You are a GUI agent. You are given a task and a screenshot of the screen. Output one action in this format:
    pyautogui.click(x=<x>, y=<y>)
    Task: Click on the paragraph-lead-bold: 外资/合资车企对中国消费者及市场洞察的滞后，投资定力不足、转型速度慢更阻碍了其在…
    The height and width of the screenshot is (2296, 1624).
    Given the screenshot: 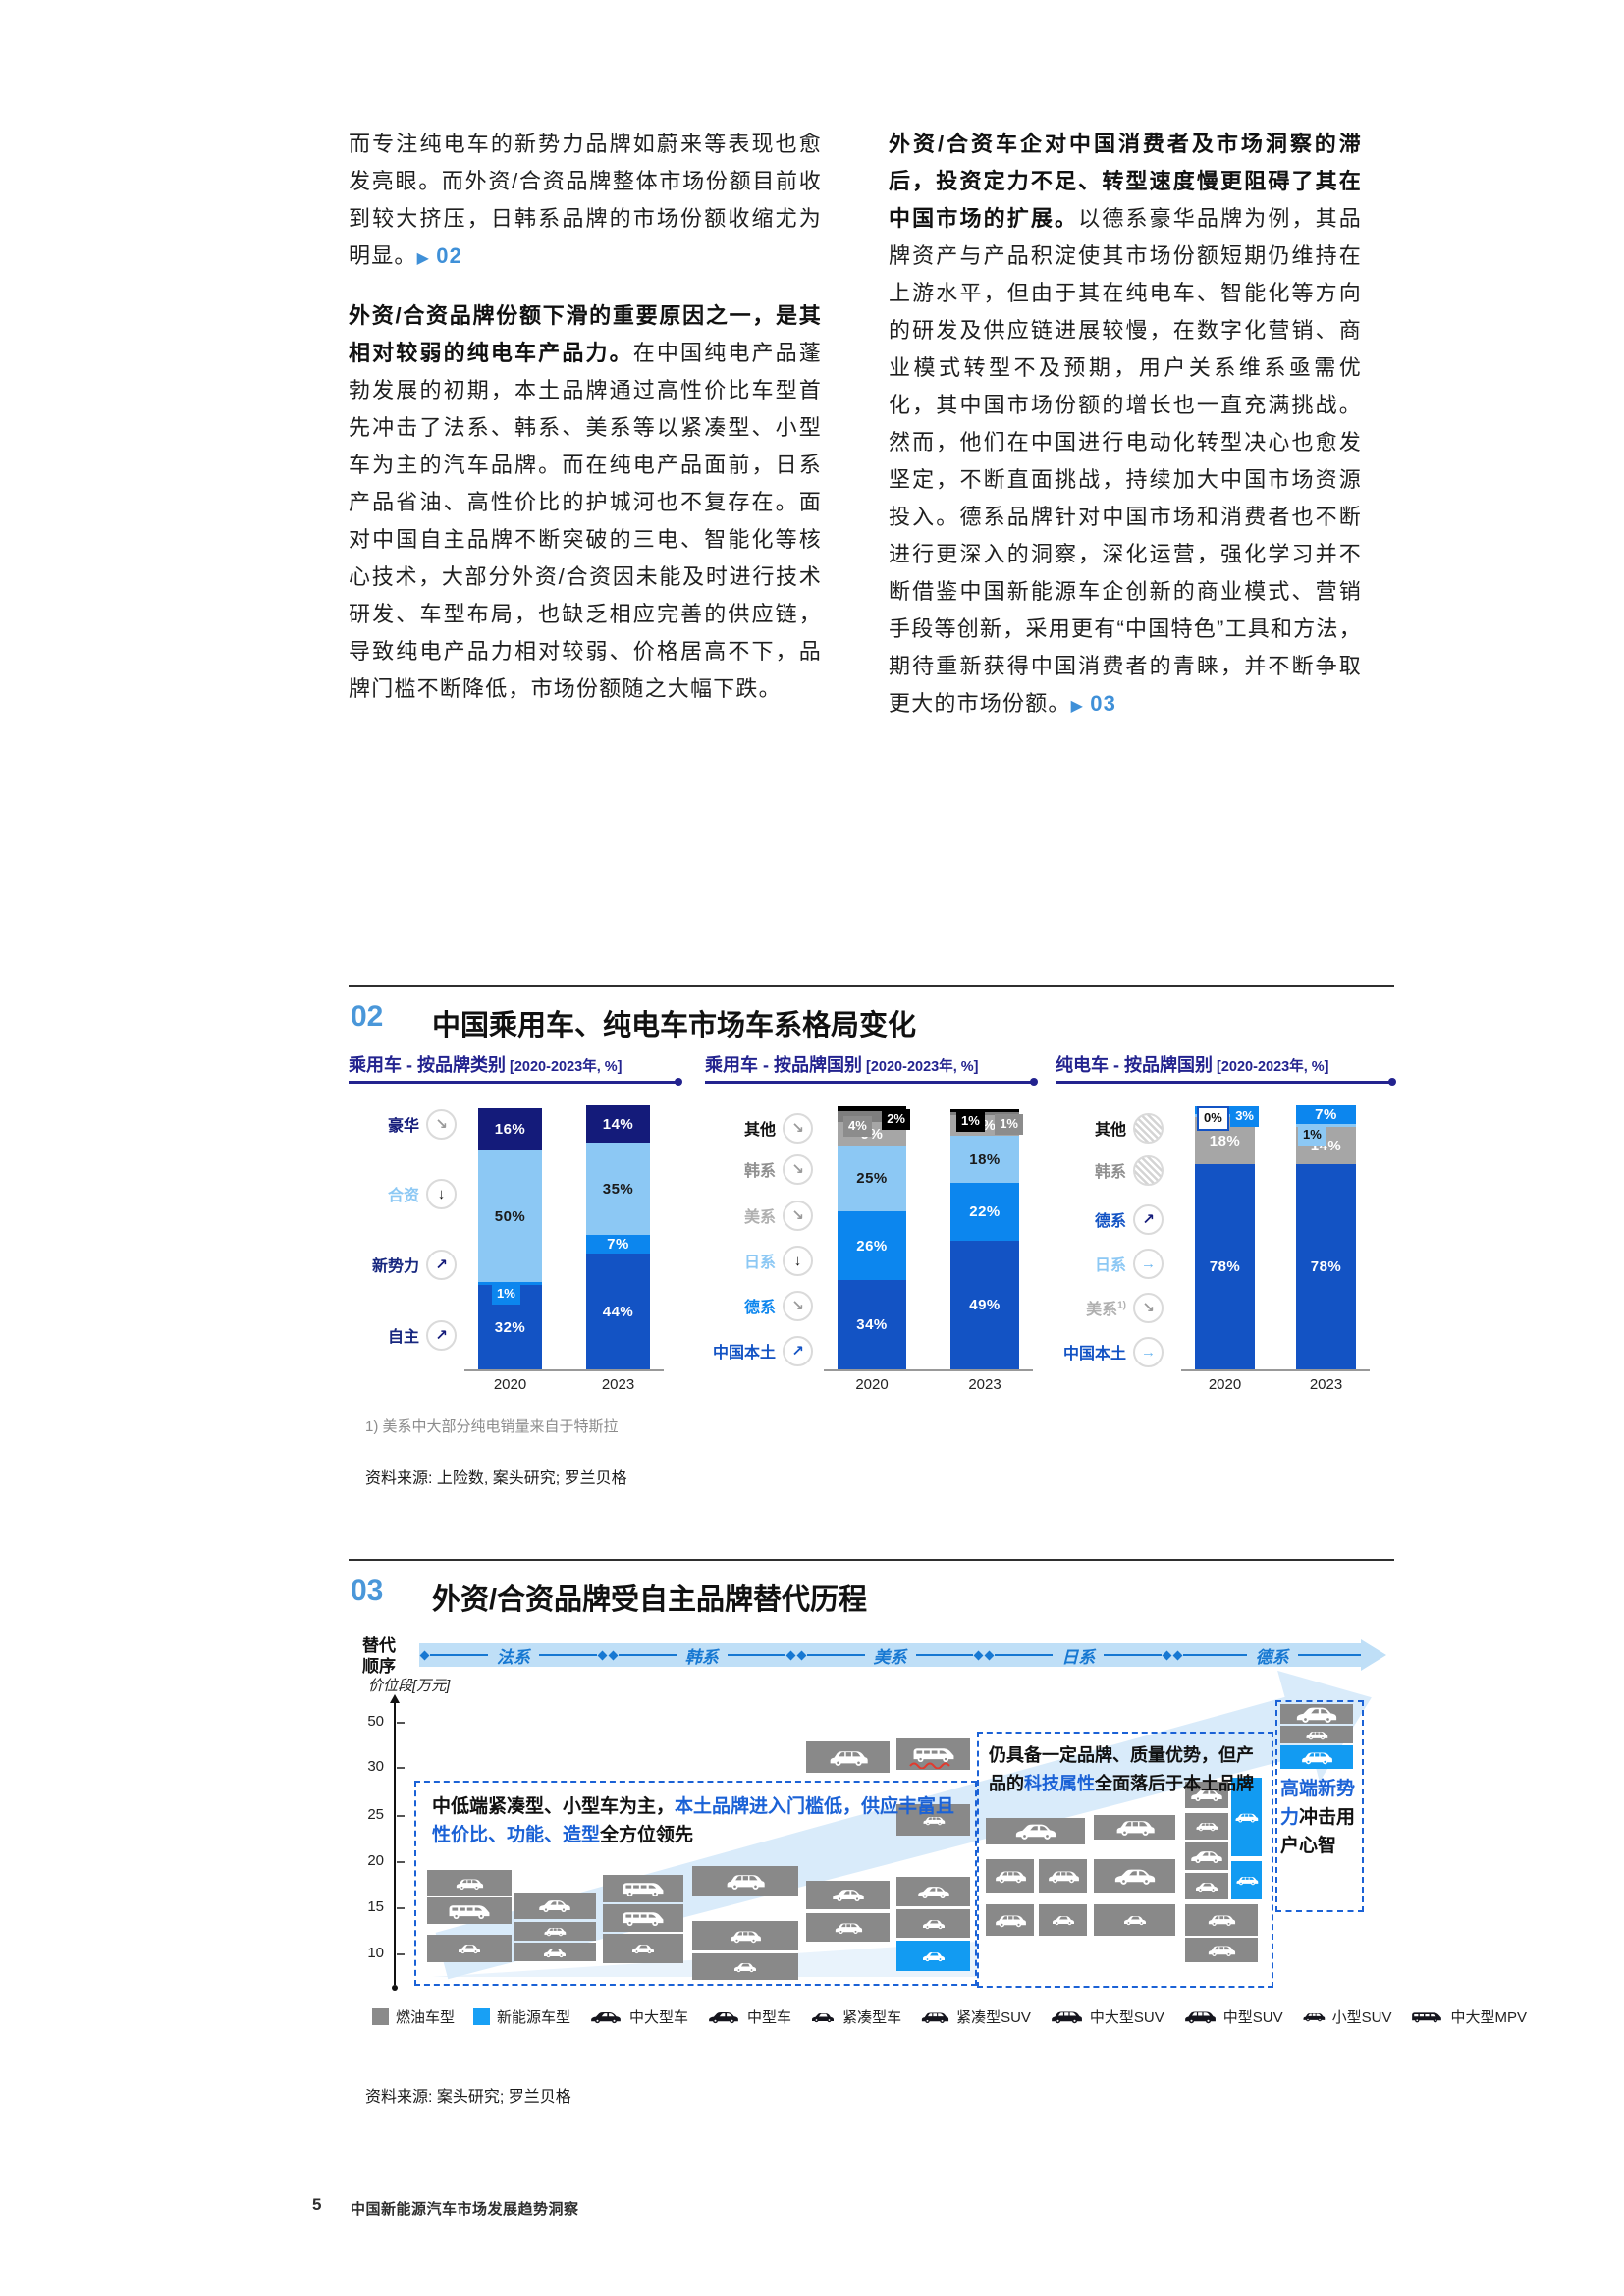 What is the action you would take?
    pyautogui.click(x=1125, y=182)
    